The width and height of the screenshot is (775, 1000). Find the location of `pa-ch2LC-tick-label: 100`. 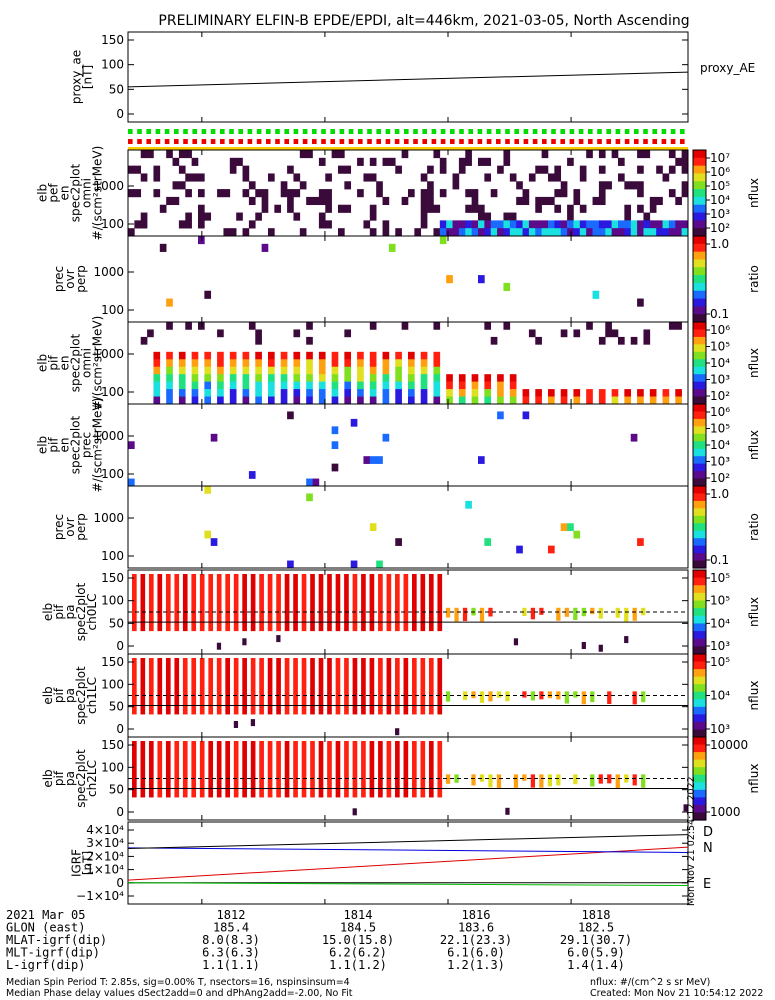

pa-ch2LC-tick-label: 100 is located at coordinates (112, 767).